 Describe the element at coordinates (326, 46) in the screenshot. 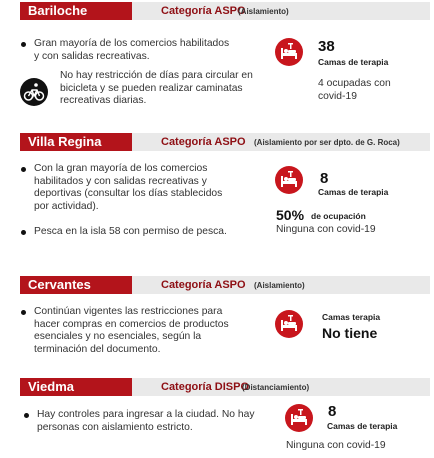

I see `beds-count: 38` at that location.